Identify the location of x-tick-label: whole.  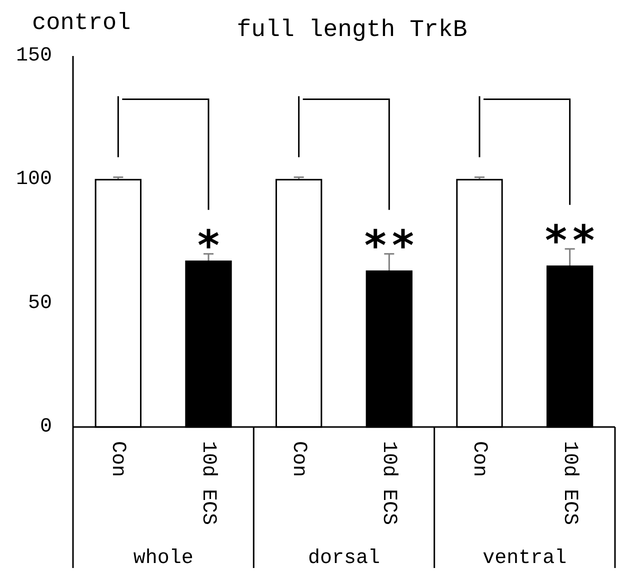
(163, 558).